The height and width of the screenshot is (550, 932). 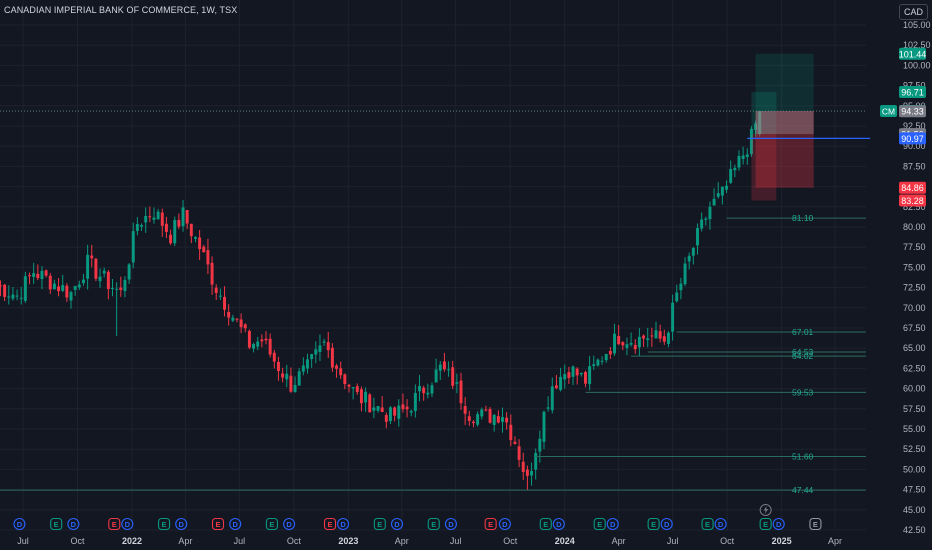 What do you see at coordinates (914, 308) in the screenshot?
I see `y-tick-label: 70.00` at bounding box center [914, 308].